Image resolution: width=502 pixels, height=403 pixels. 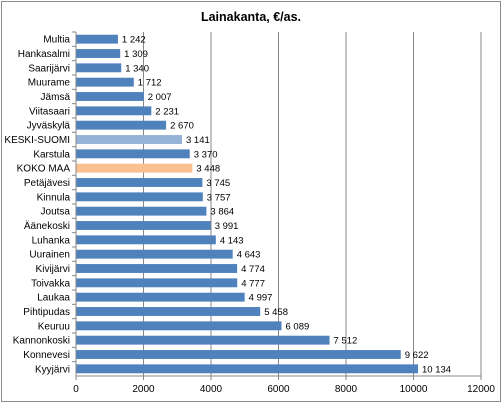 I want to click on data-label: 7 512, so click(x=346, y=341).